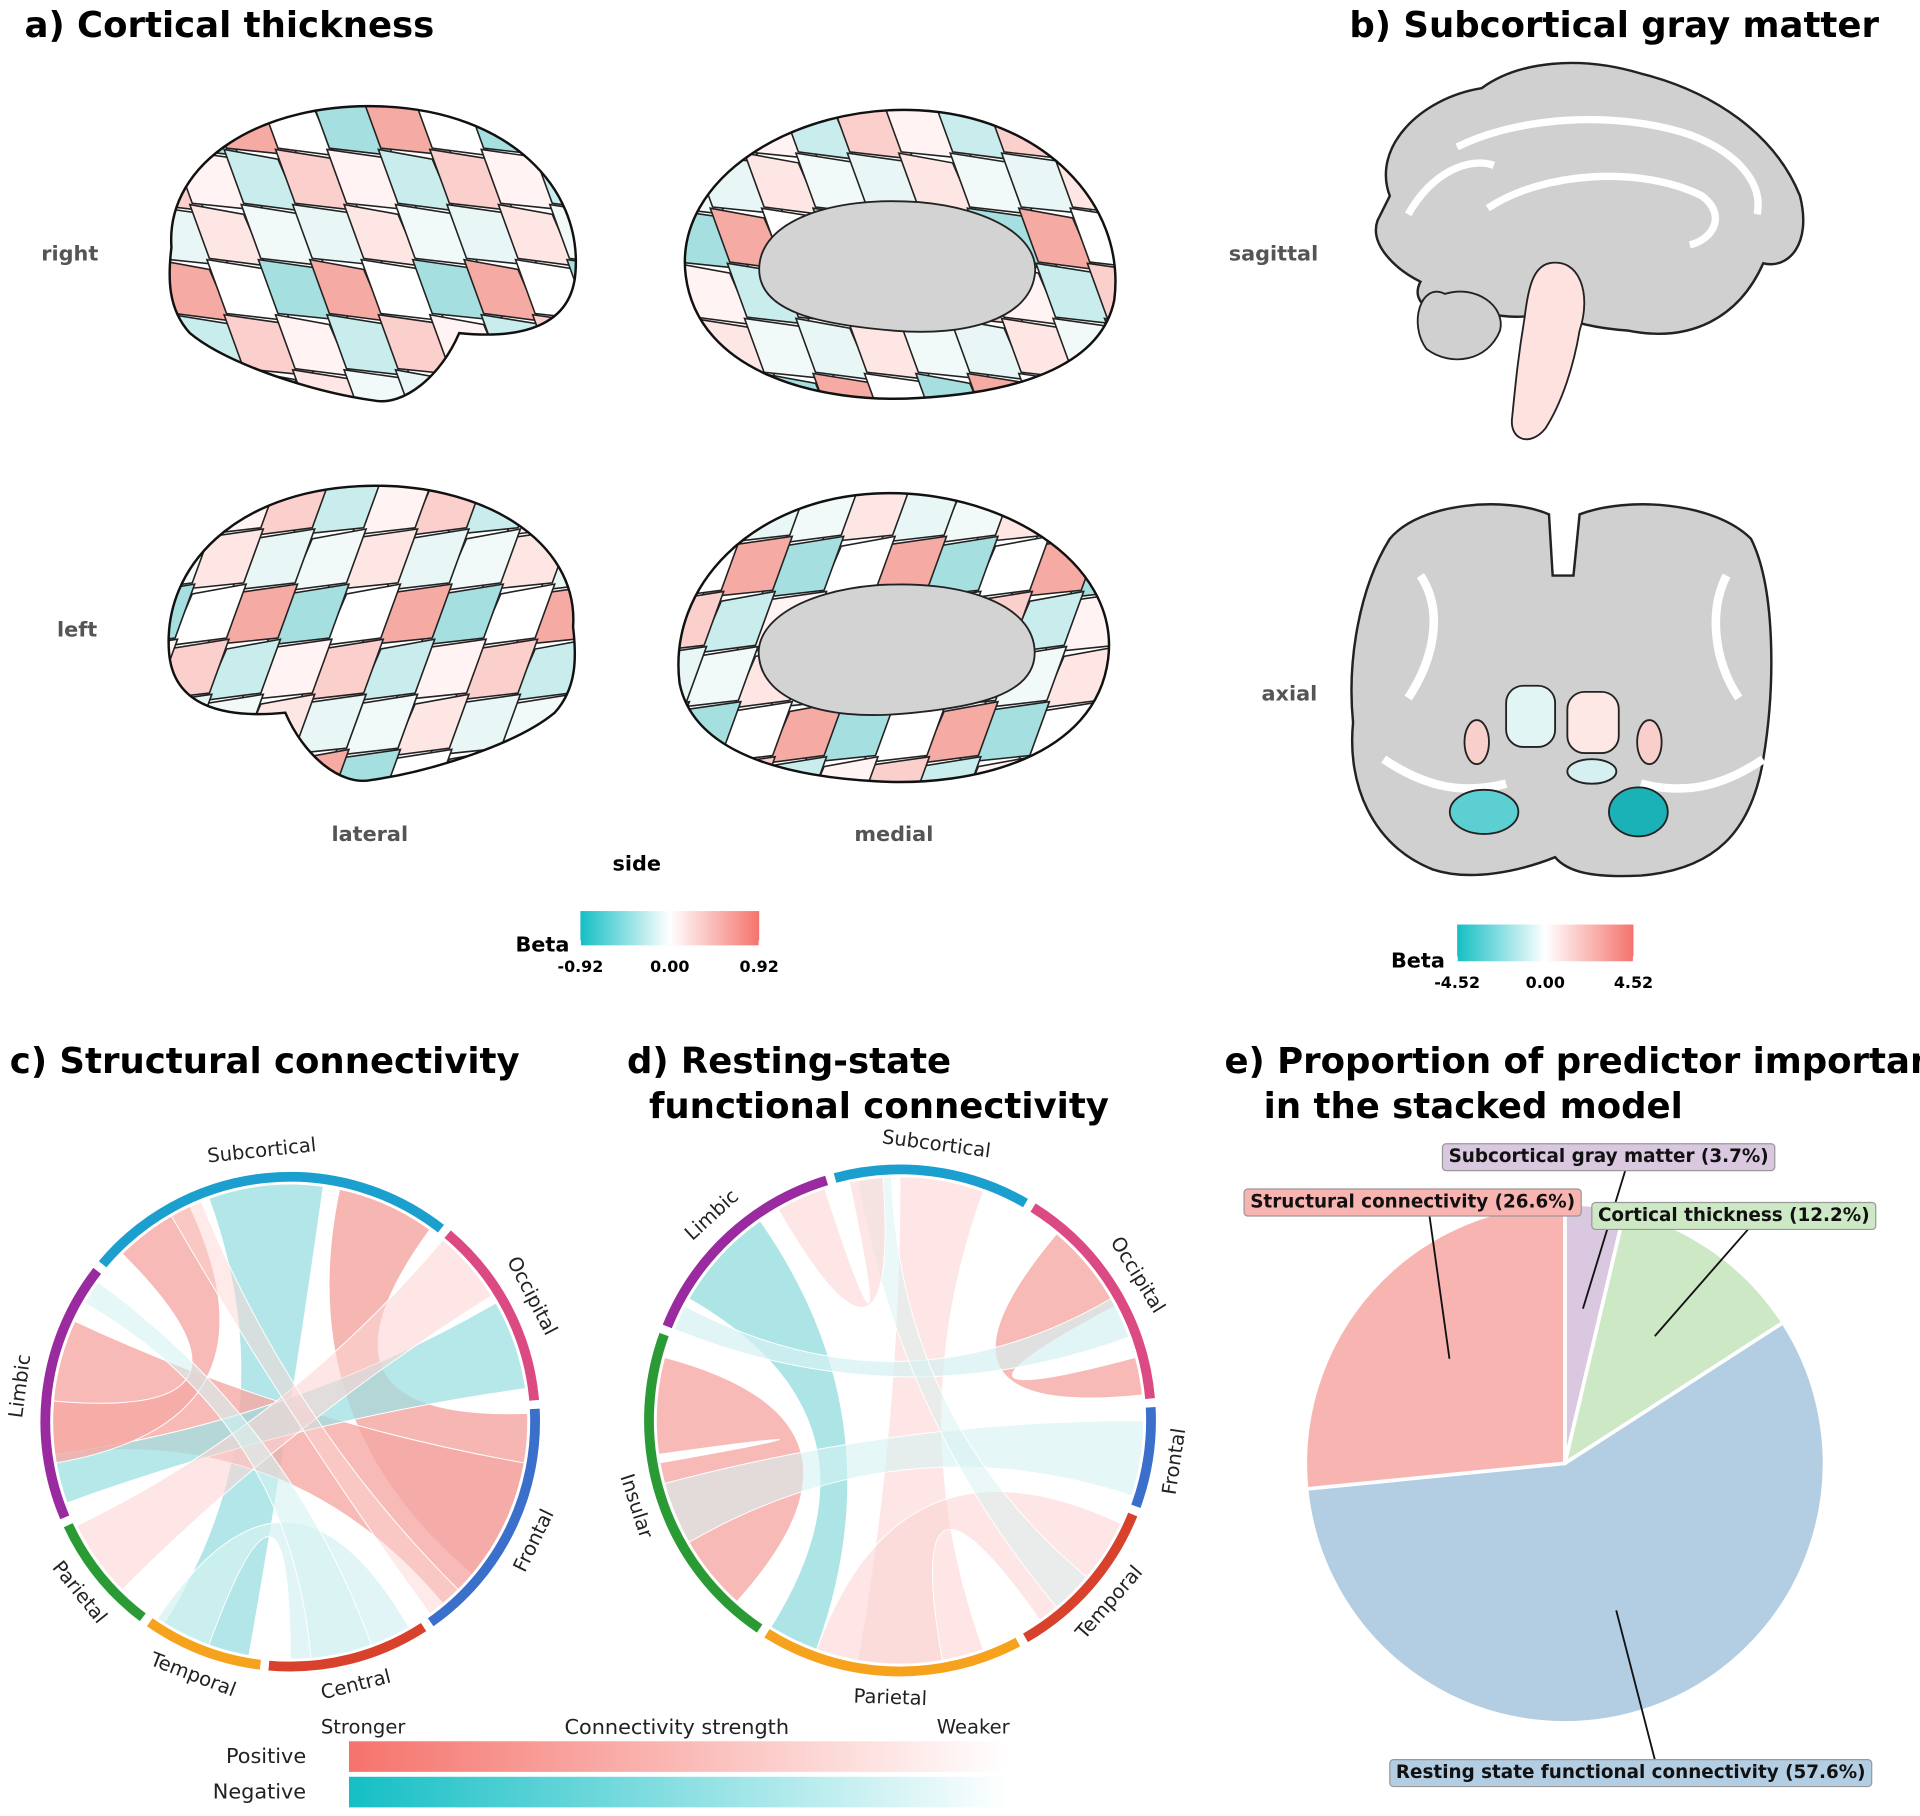 This screenshot has height=1816, width=1920. What do you see at coordinates (1614, 25) in the screenshot?
I see `panel-title: b) Subcortical gray matter` at bounding box center [1614, 25].